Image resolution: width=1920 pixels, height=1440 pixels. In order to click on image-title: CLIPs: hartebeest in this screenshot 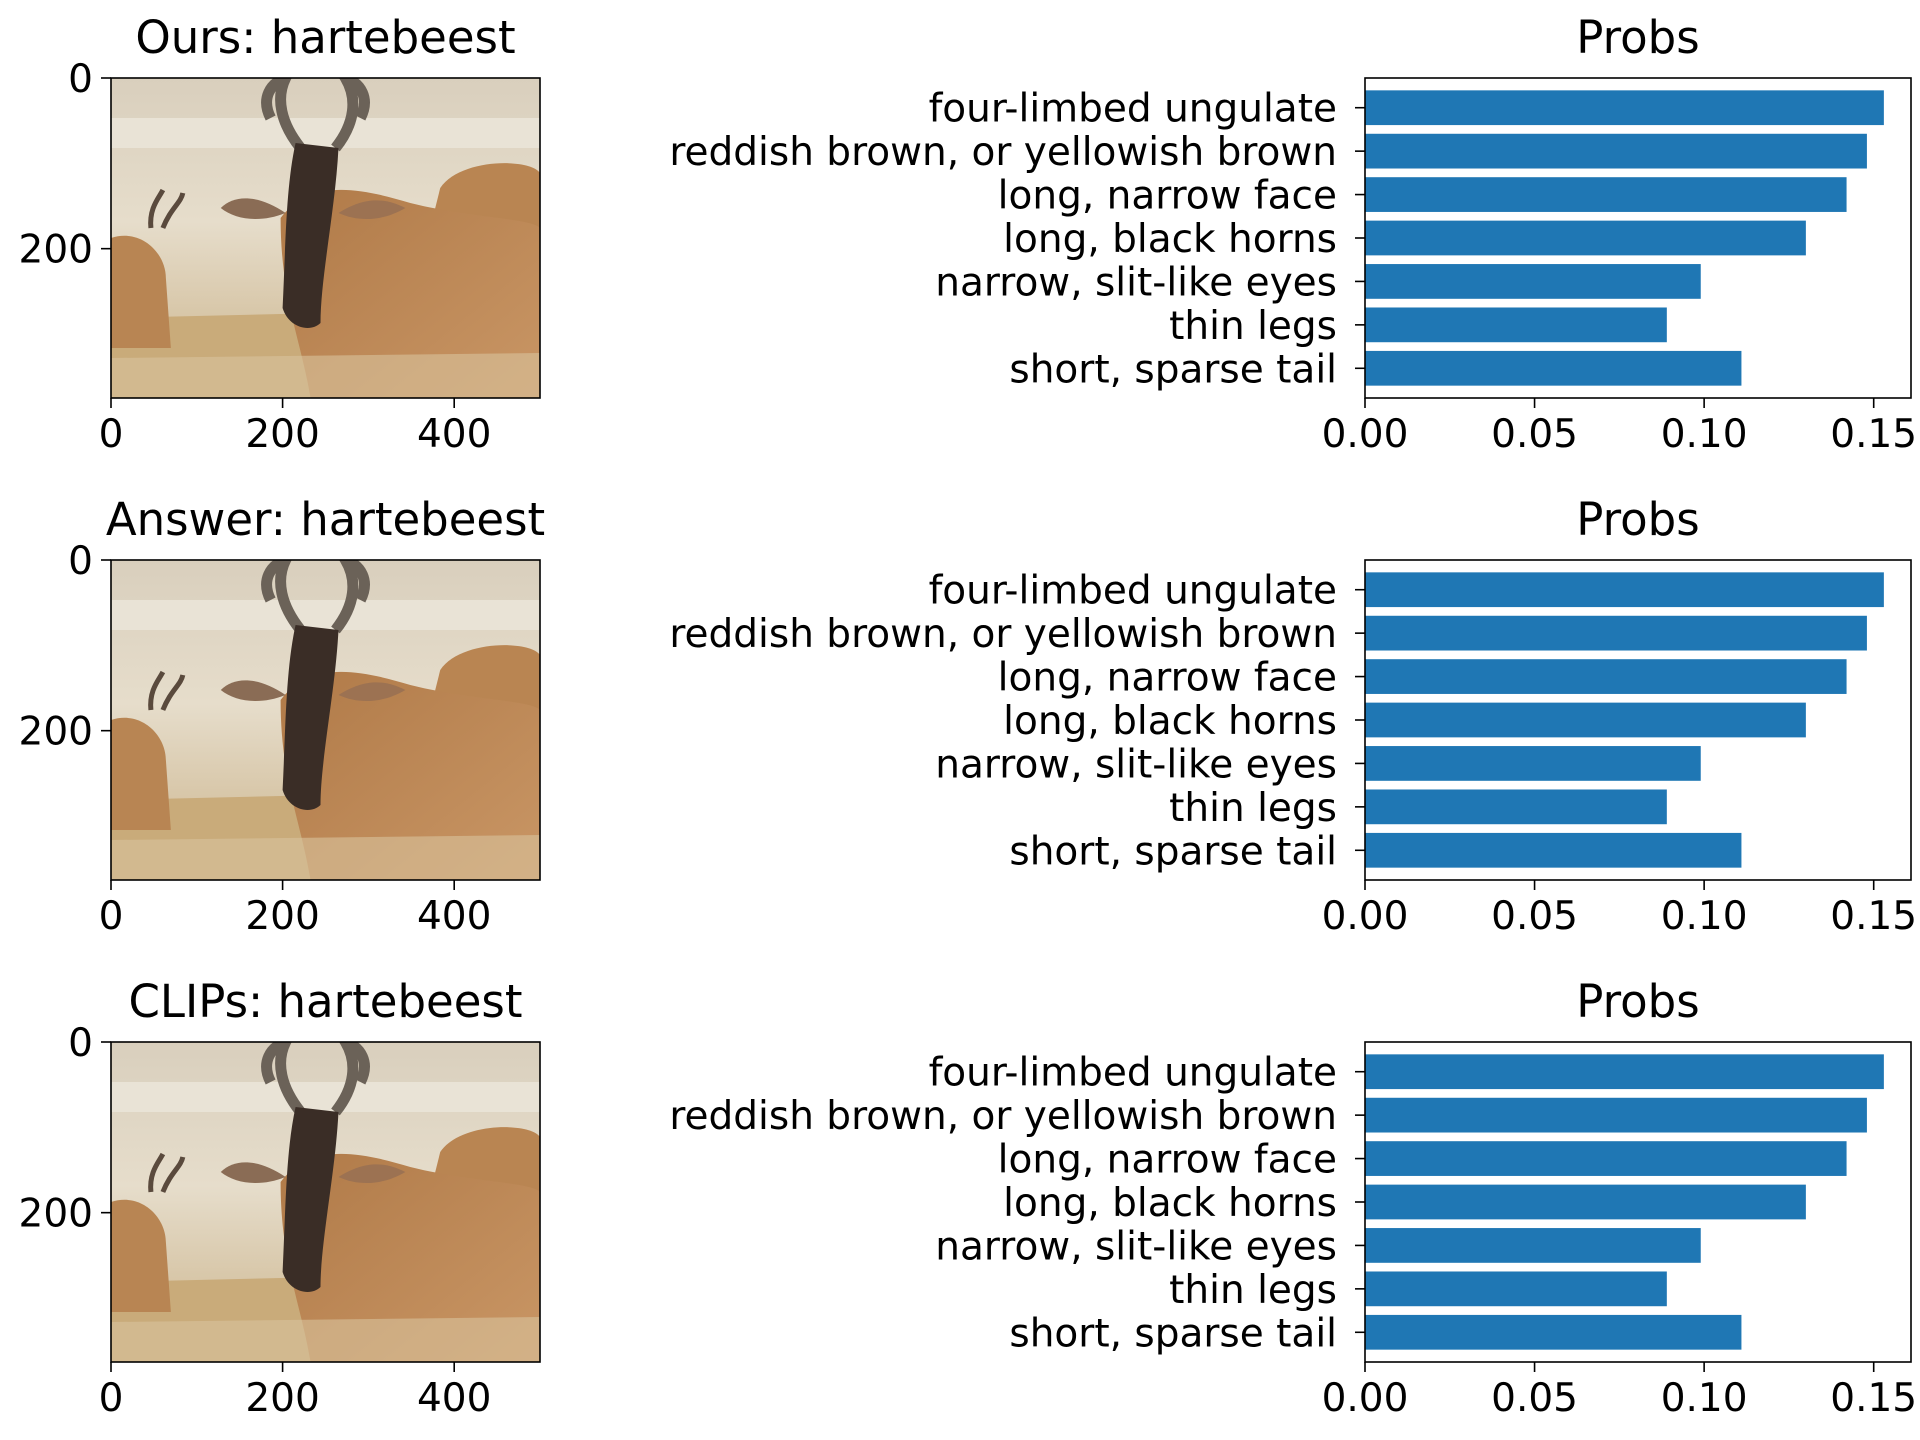, I will do `click(326, 1001)`.